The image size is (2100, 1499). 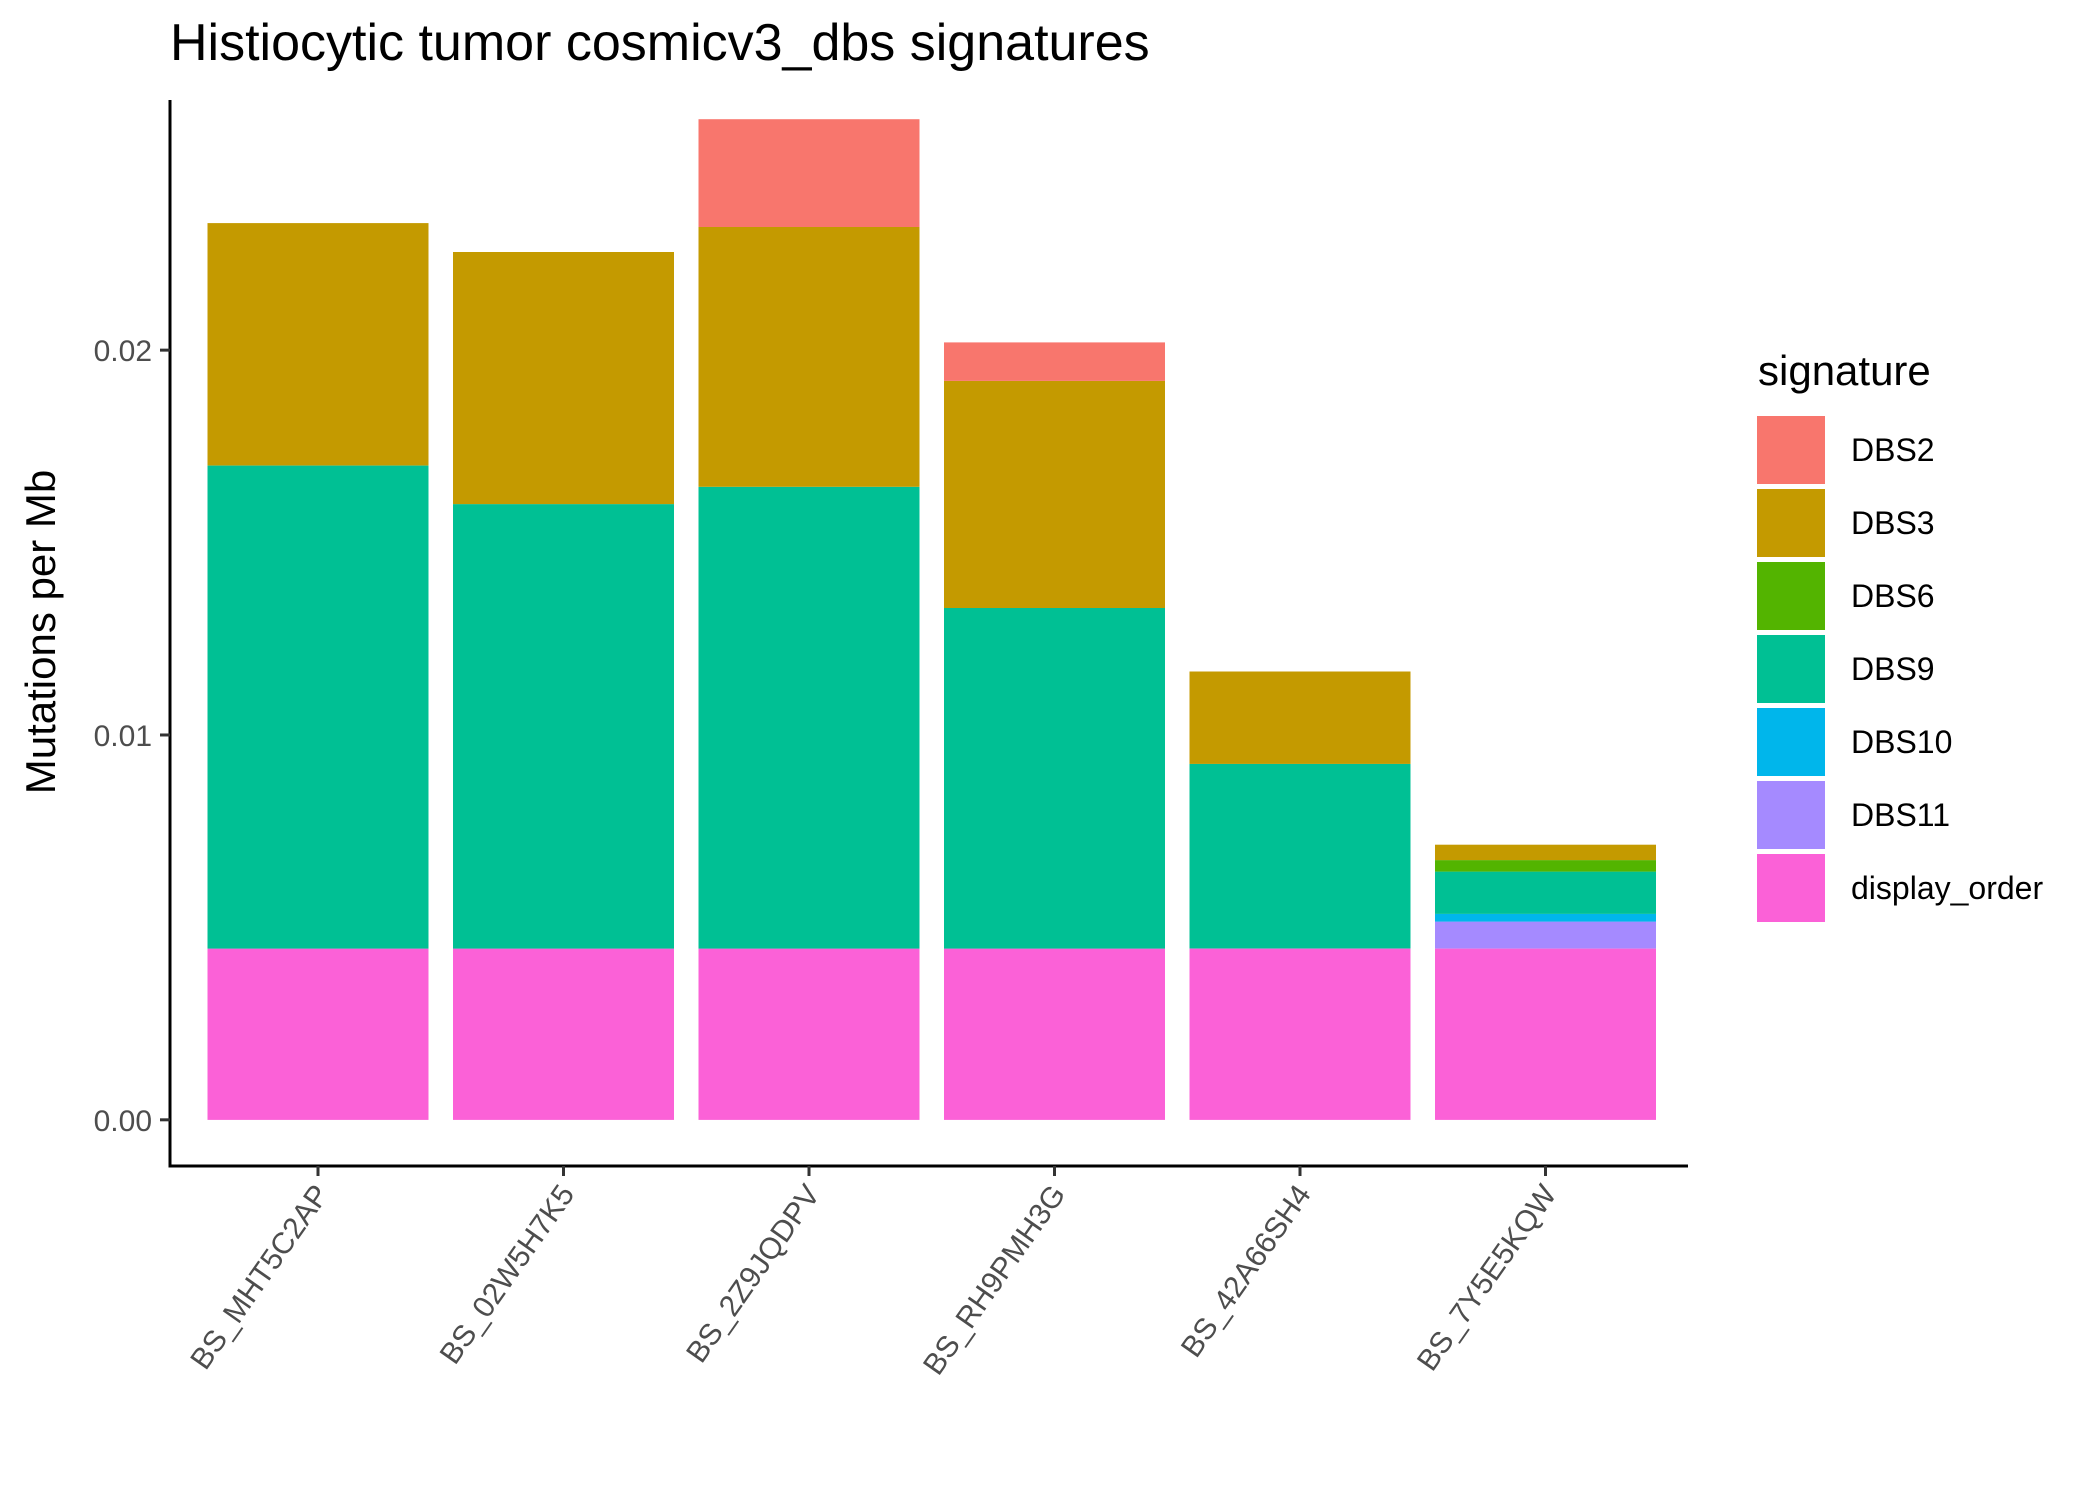 What do you see at coordinates (1487, 1278) in the screenshot?
I see `x-tick-label: BS_7Y5E5KQW` at bounding box center [1487, 1278].